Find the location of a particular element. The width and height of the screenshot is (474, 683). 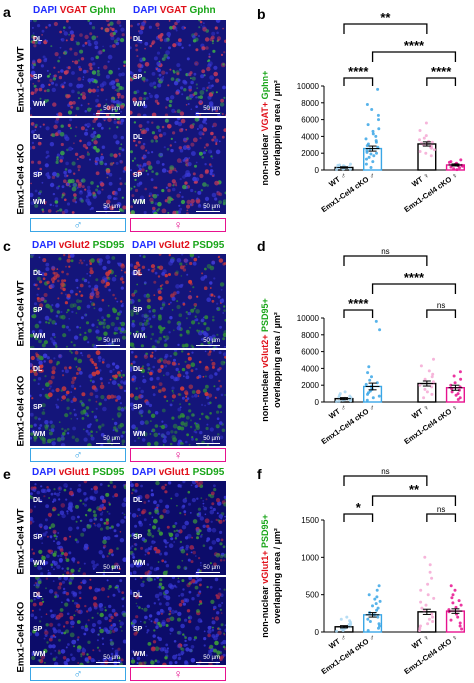

y-tick-label: 8000 is located at coordinates (310, 335).